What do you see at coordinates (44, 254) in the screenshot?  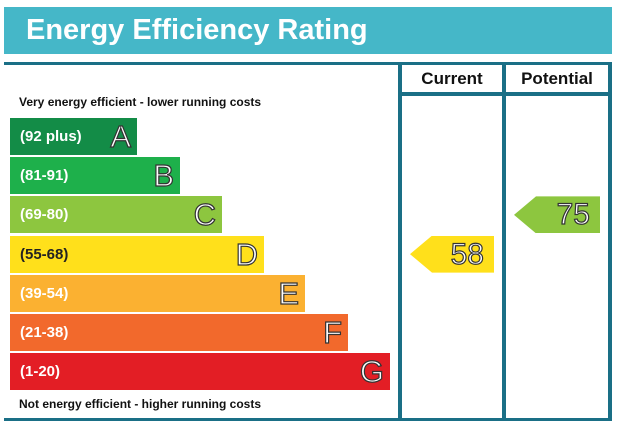 I see `band-range-label: (55-68)` at bounding box center [44, 254].